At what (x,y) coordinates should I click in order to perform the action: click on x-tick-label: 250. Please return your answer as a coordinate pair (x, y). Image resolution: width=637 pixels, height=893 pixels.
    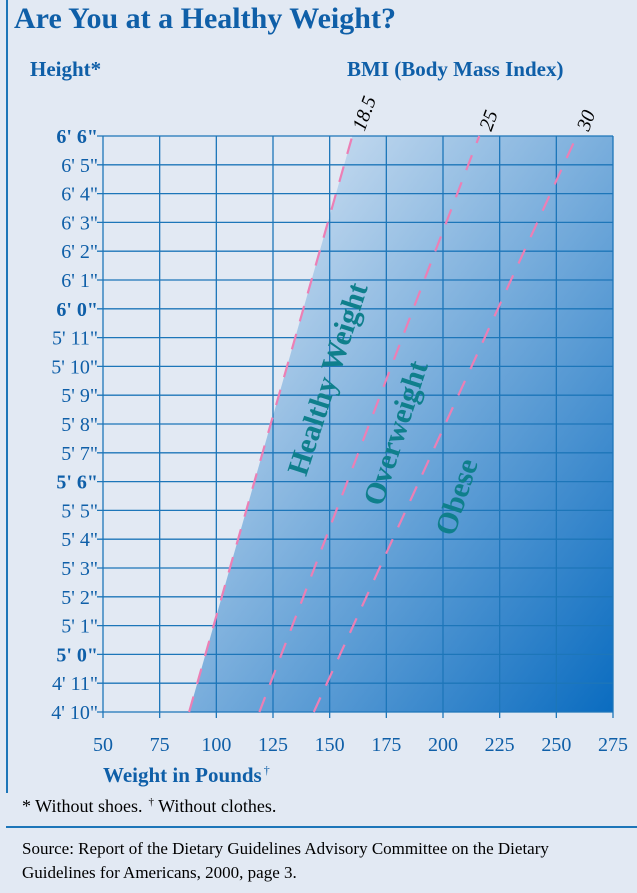
    Looking at the image, I should click on (556, 745).